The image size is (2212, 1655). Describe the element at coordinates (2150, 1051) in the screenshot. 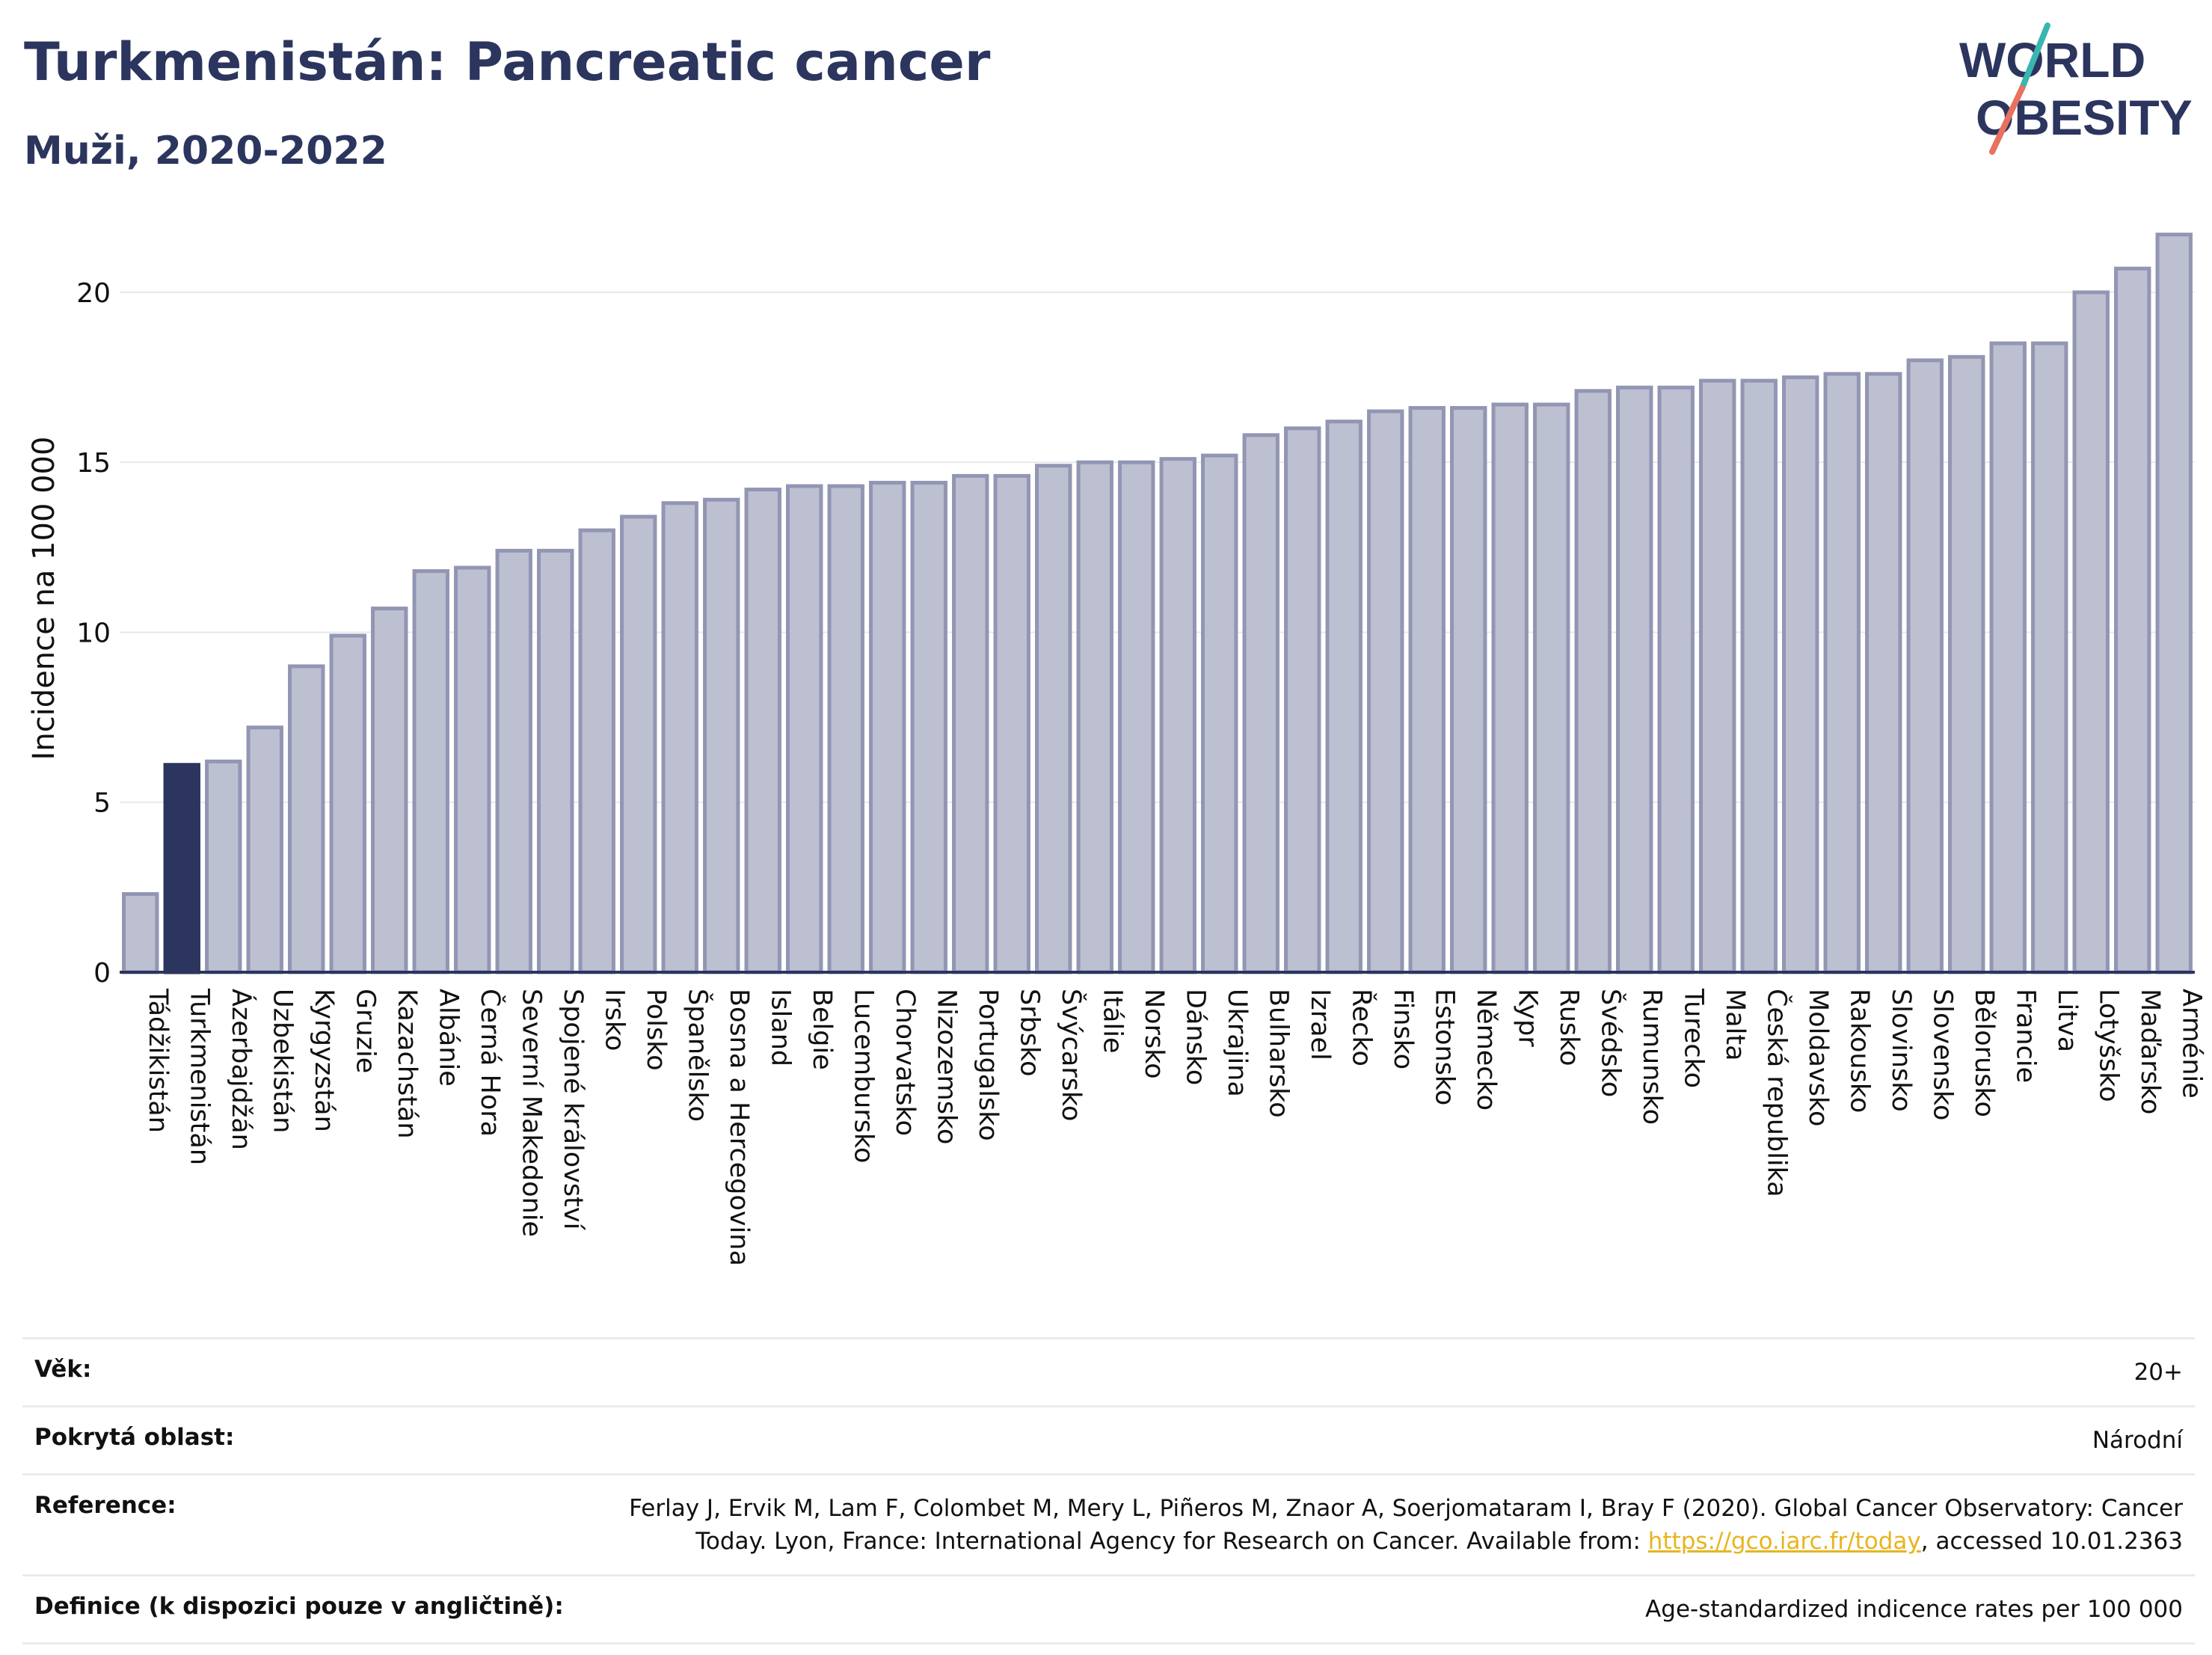

I see `x-tick-label: Maďarsko` at that location.